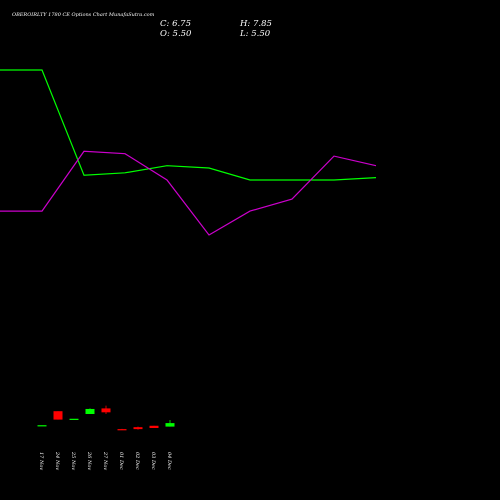 This screenshot has width=500, height=500. What do you see at coordinates (41, 461) in the screenshot?
I see `x-tick-label: 17 Nov` at bounding box center [41, 461].